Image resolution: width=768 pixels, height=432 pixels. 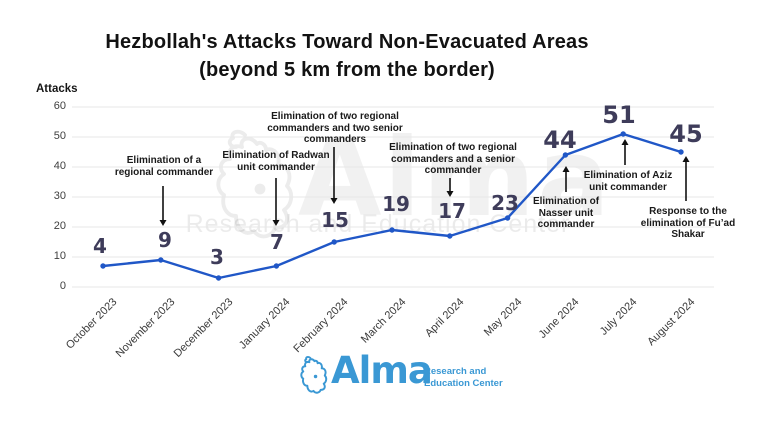 I want to click on annotation-line: Elimination of Radwan, so click(x=276, y=155).